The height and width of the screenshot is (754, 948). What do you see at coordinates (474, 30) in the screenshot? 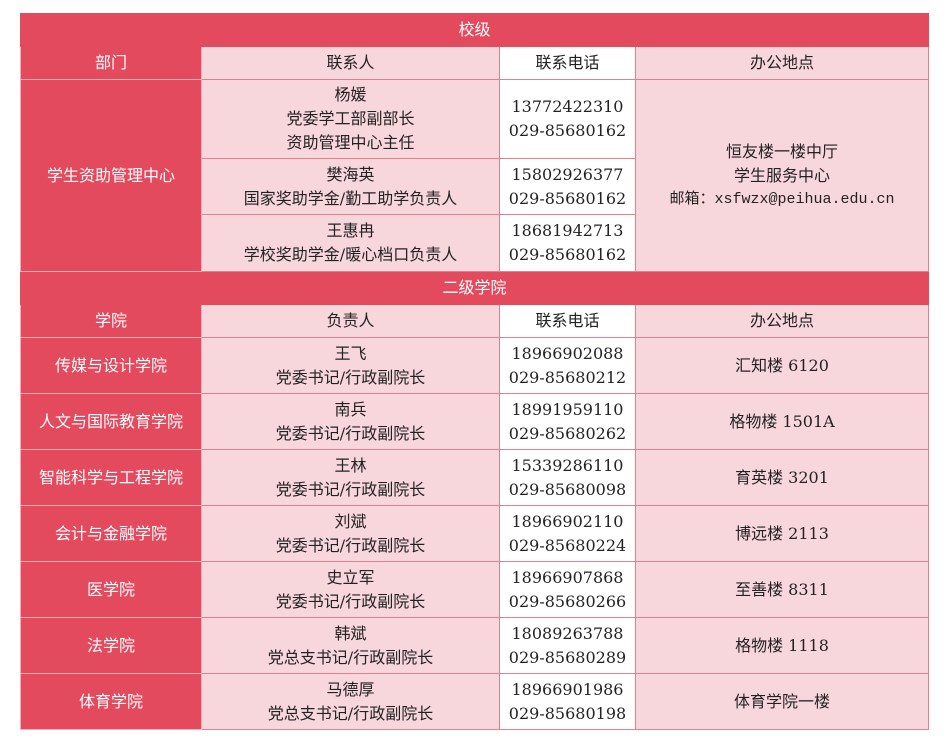
I see `section-title-school: 校级` at bounding box center [474, 30].